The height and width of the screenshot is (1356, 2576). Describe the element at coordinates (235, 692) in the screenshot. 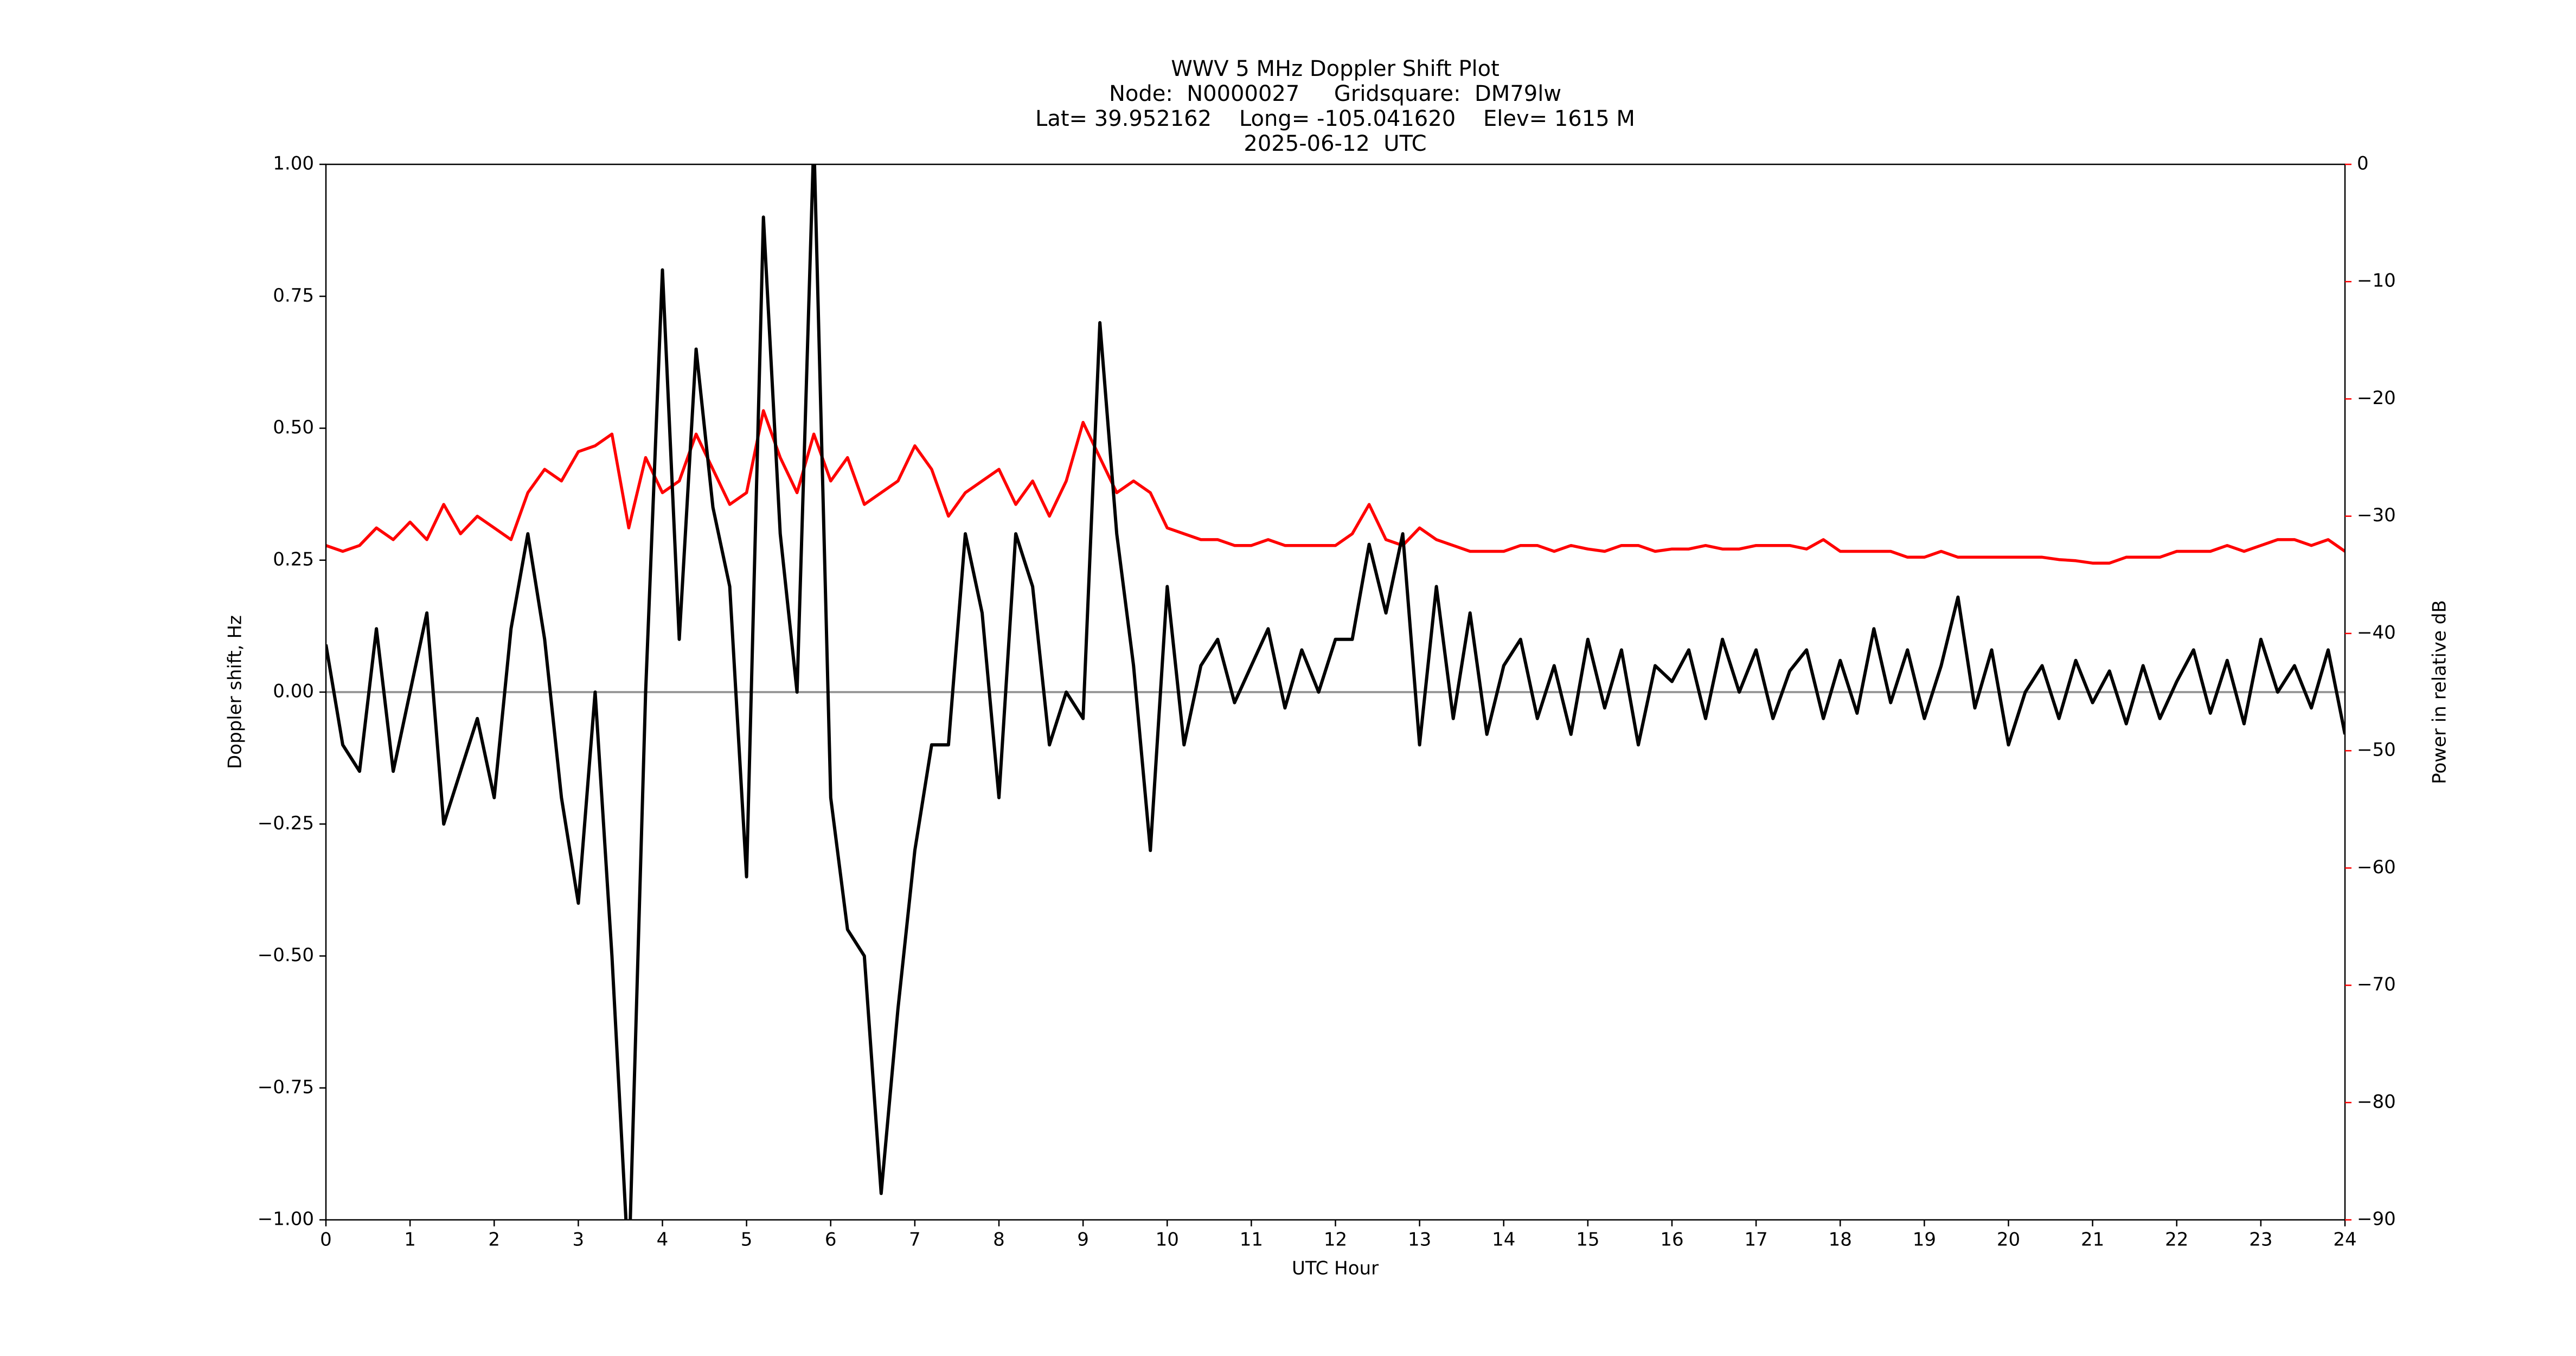

I see `y-axis-label: Doppler shift, Hz` at that location.